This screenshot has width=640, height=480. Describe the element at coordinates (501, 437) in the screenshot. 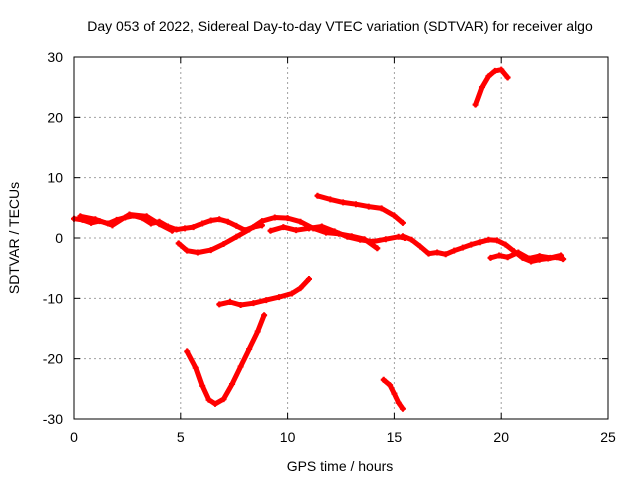

I see `x-tick-label: 20` at that location.